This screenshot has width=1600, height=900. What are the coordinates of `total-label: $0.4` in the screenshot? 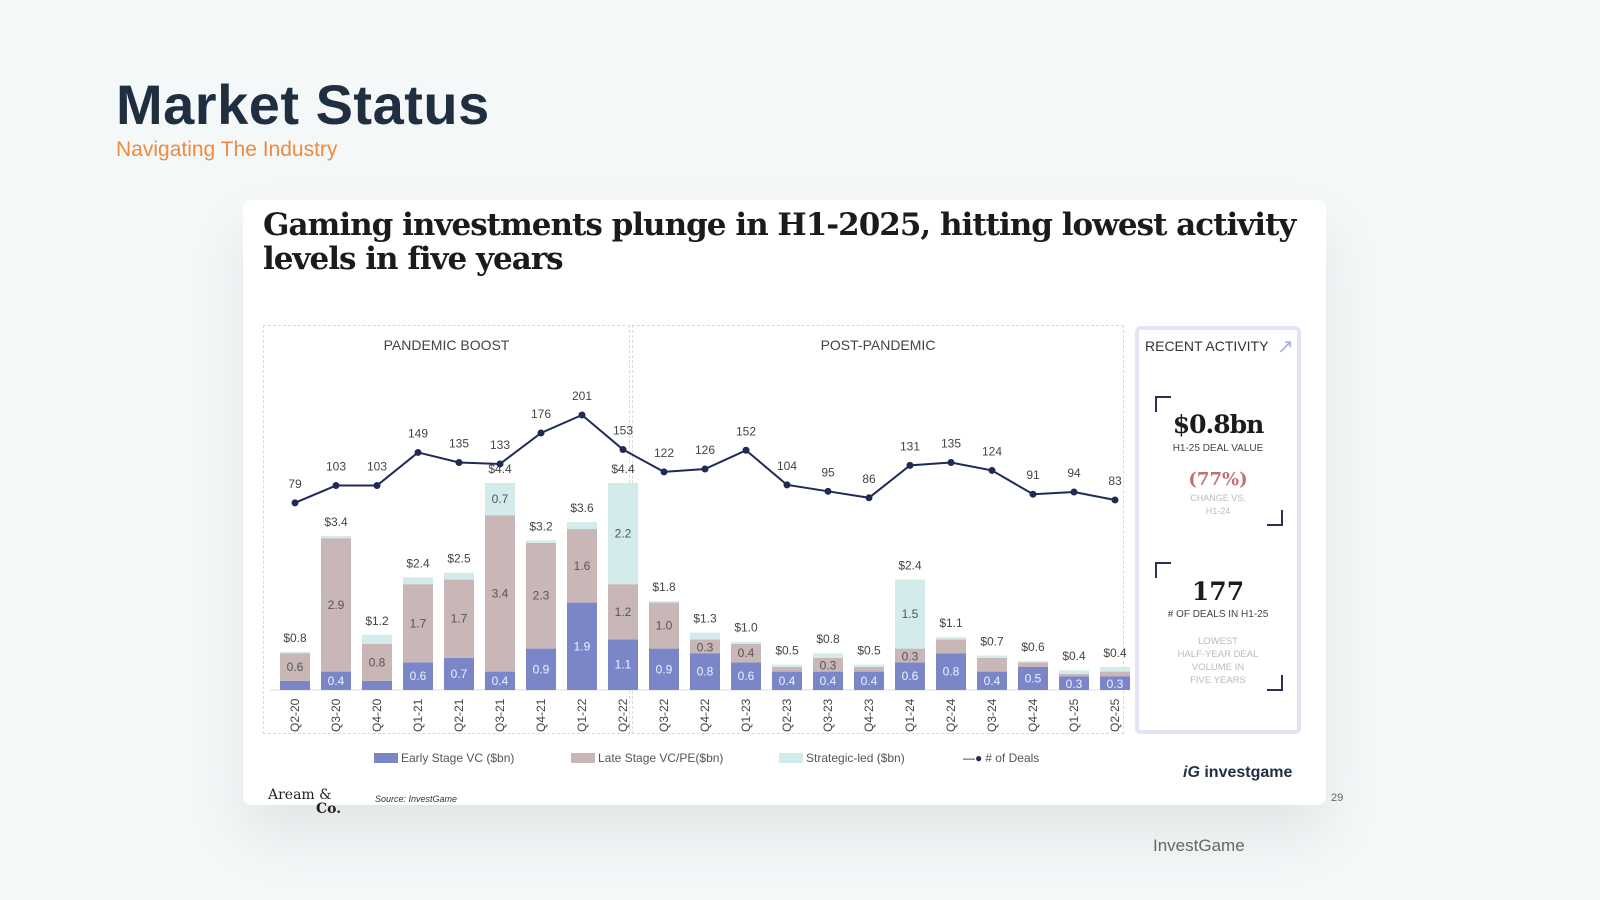 It's located at (1074, 656).